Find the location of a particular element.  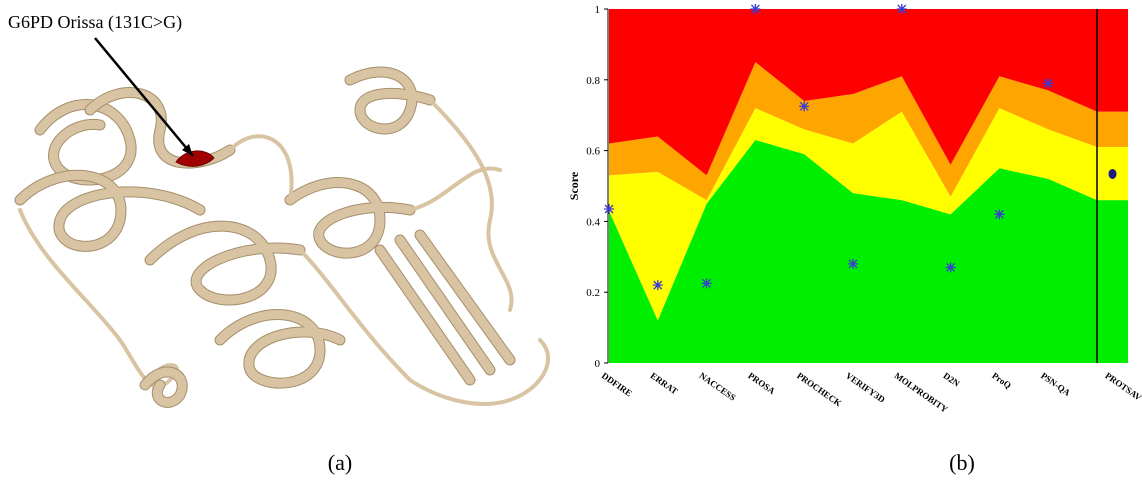

x-tick-label: ERRAT is located at coordinates (664, 383).